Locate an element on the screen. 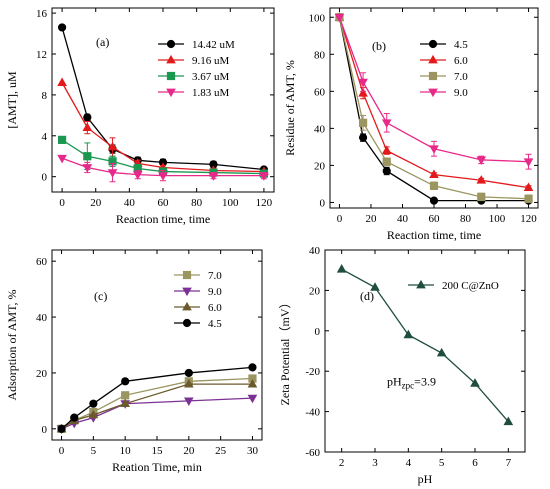 This screenshot has height=489, width=550. legend-label: 14.42 uM is located at coordinates (213, 45).